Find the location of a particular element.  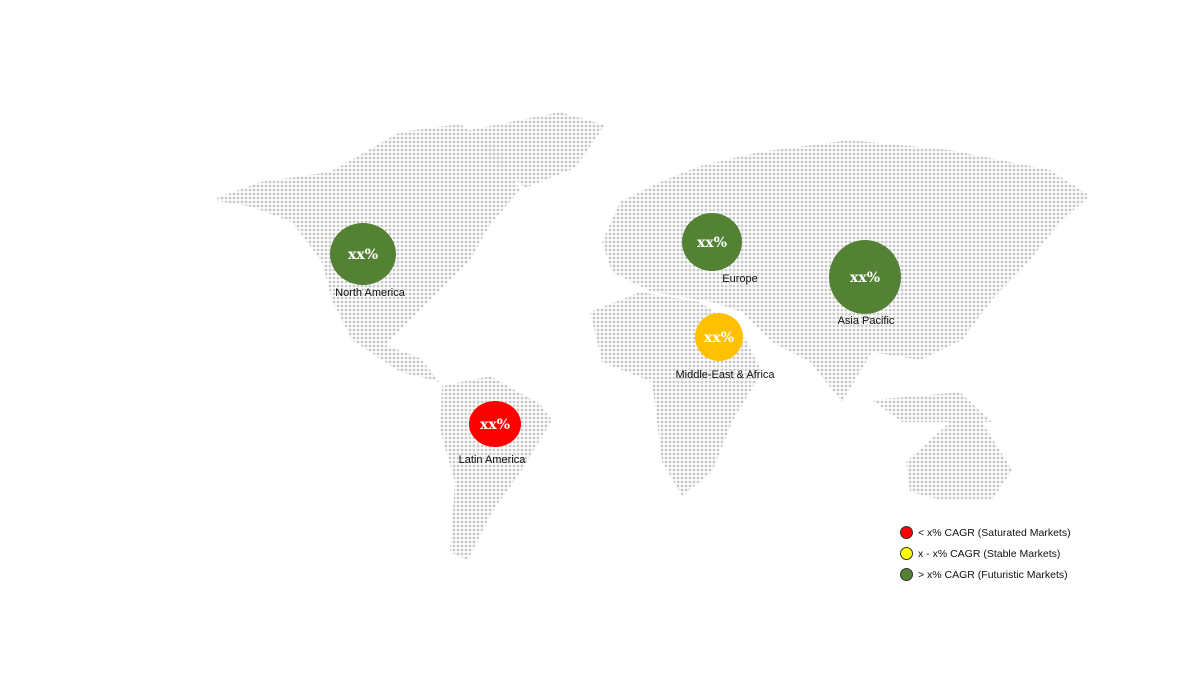

legend-item-stable: x - x% CAGR (Stable Markets) is located at coordinates (985, 553).